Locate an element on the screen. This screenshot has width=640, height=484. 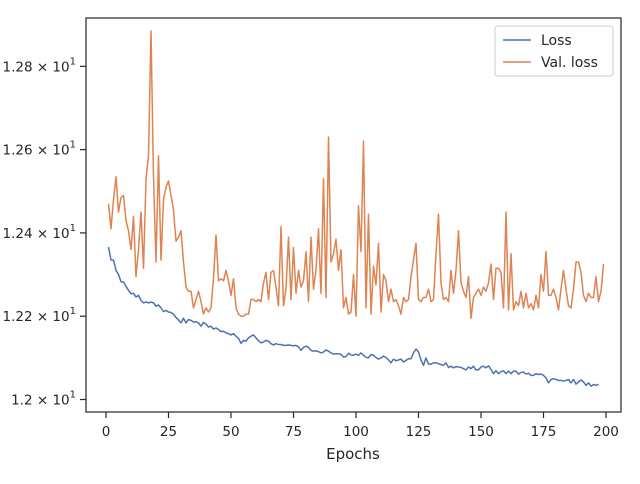
x-tick-label: 175 is located at coordinates (544, 432).